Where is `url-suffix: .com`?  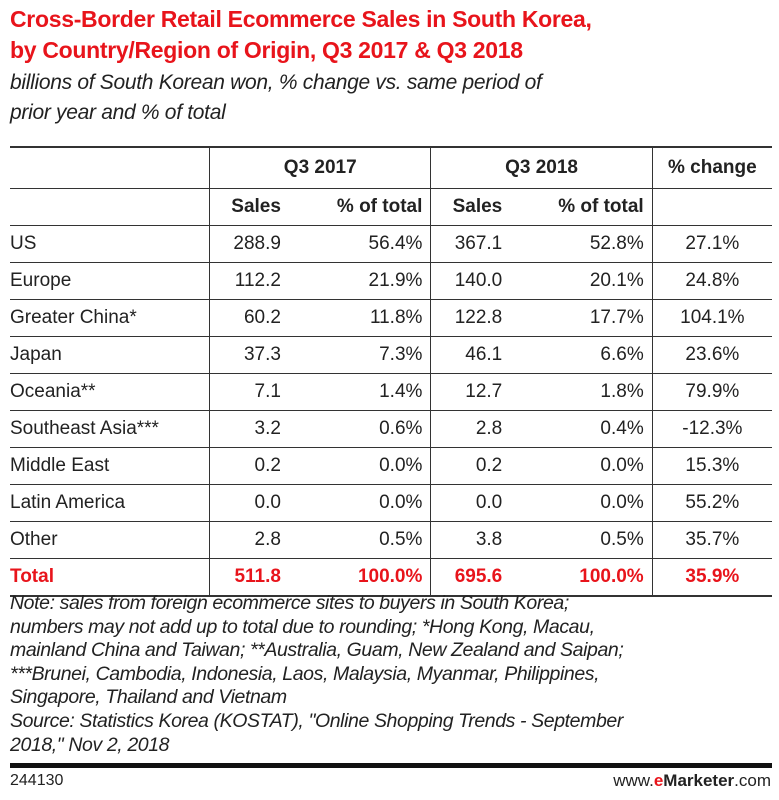 url-suffix: .com is located at coordinates (752, 780).